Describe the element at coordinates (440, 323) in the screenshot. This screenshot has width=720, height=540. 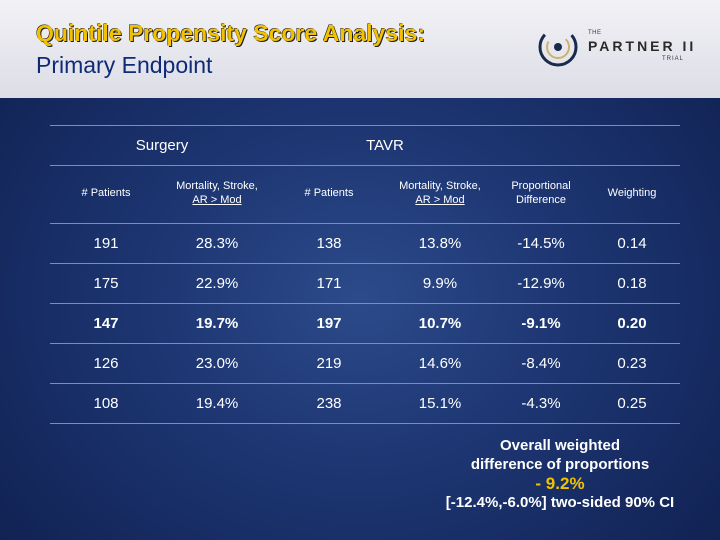
I see `table-cell: 10.7%` at that location.